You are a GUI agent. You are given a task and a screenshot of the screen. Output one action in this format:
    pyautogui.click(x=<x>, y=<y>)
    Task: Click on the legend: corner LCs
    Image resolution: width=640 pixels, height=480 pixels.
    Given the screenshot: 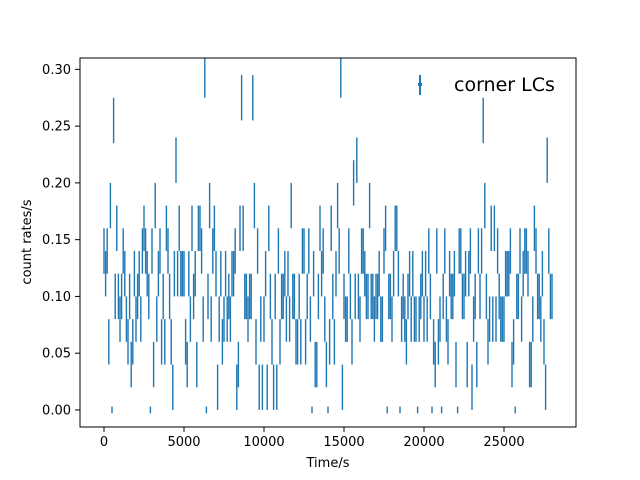 What is the action you would take?
    pyautogui.click(x=486, y=85)
    